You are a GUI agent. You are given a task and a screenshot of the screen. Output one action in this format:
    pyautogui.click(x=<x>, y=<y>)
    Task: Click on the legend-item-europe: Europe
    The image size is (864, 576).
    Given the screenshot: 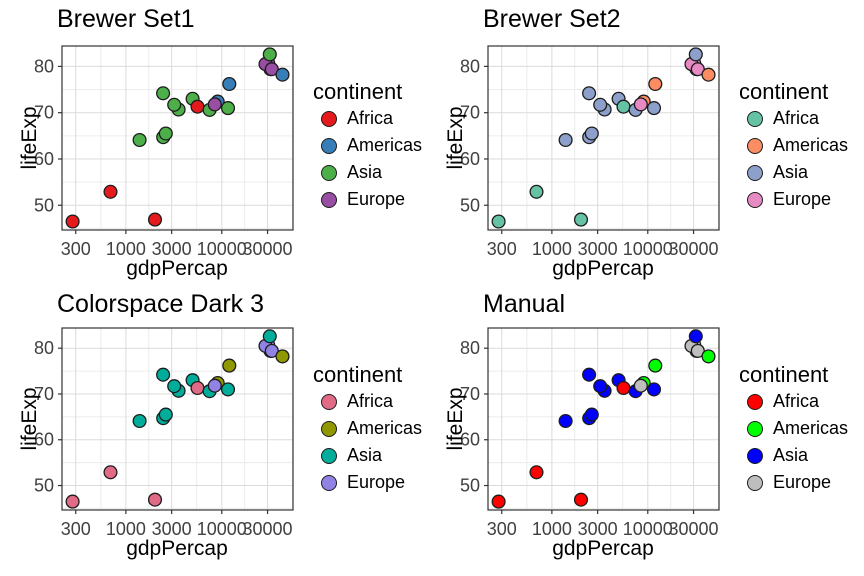 What is the action you would take?
    pyautogui.click(x=367, y=199)
    